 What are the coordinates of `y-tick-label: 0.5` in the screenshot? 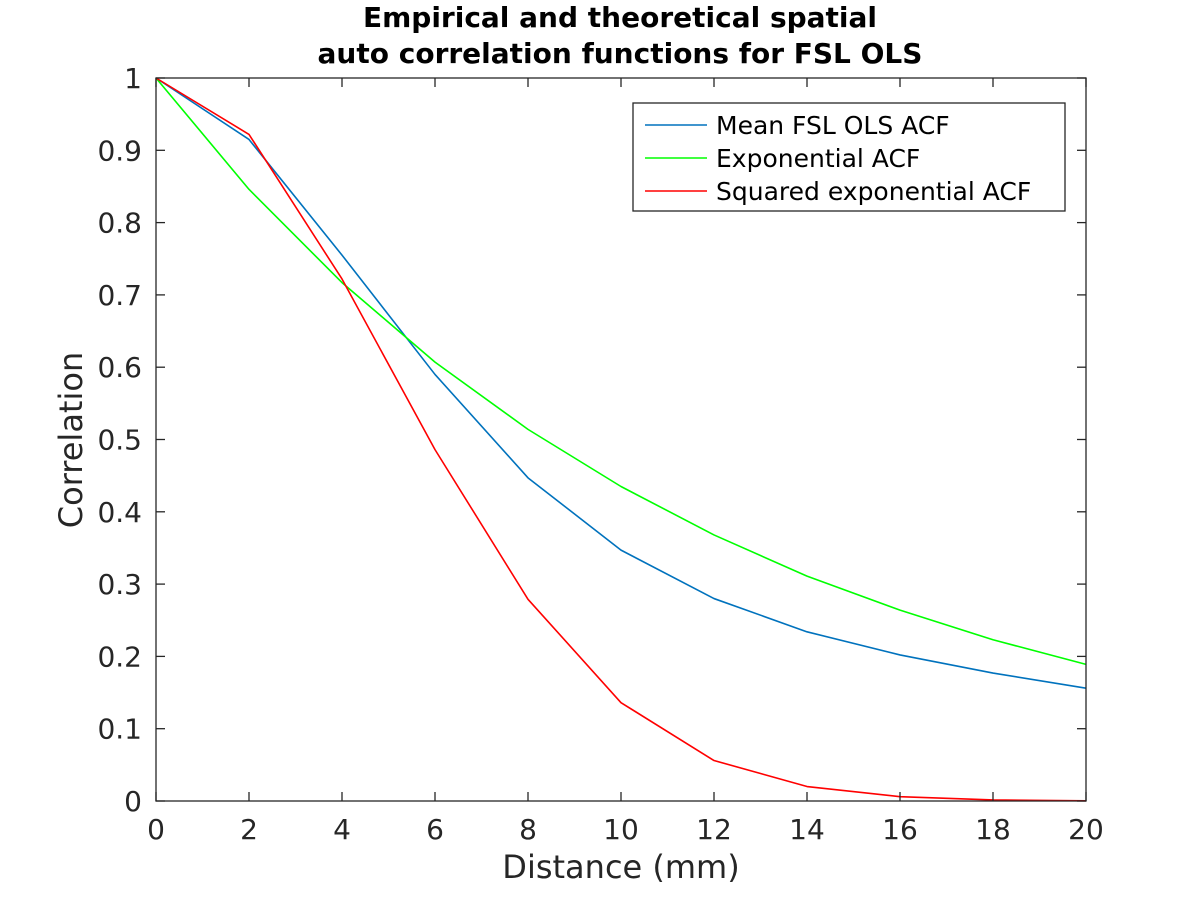 It's located at (119, 440).